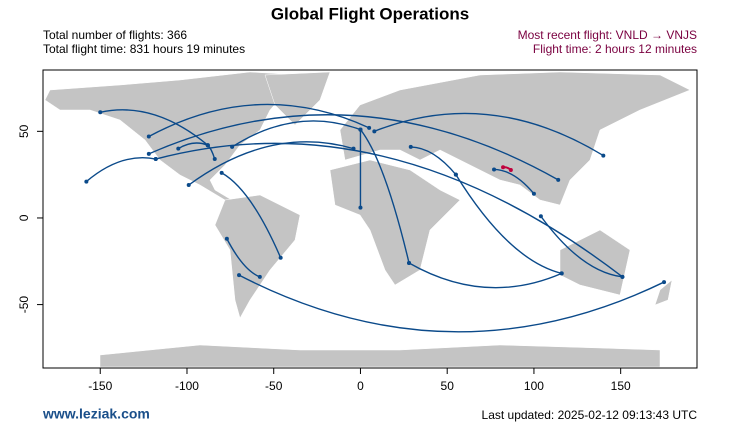 The image size is (740, 440). Describe the element at coordinates (621, 386) in the screenshot. I see `x-tick-label: 150` at that location.